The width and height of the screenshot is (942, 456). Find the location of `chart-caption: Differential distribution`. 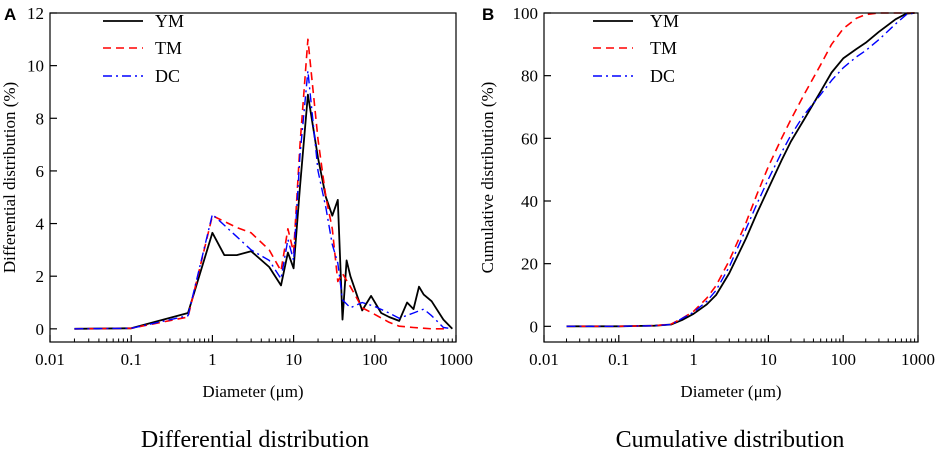

chart-caption: Differential distribution is located at coordinates (255, 440).